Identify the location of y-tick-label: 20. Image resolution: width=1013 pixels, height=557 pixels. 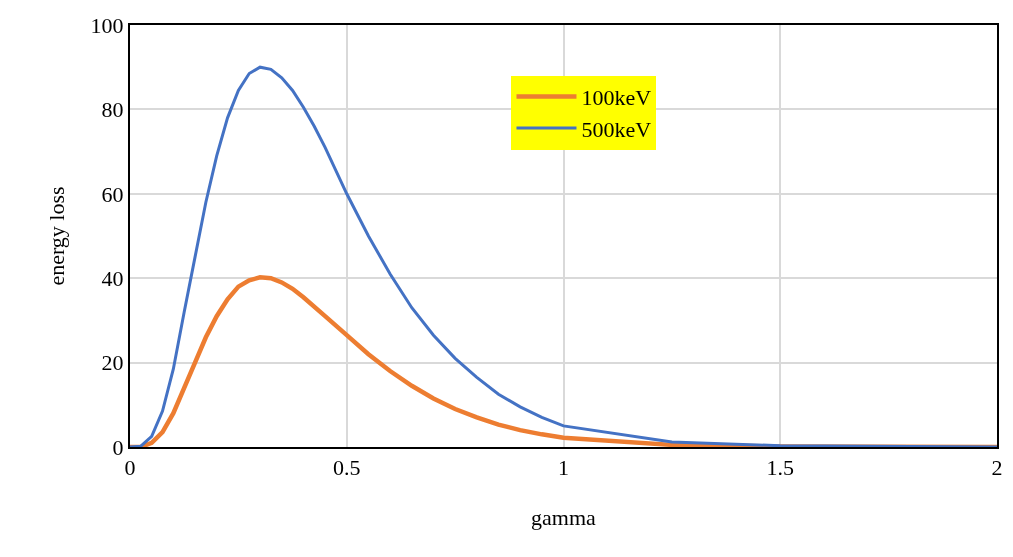
(112, 363).